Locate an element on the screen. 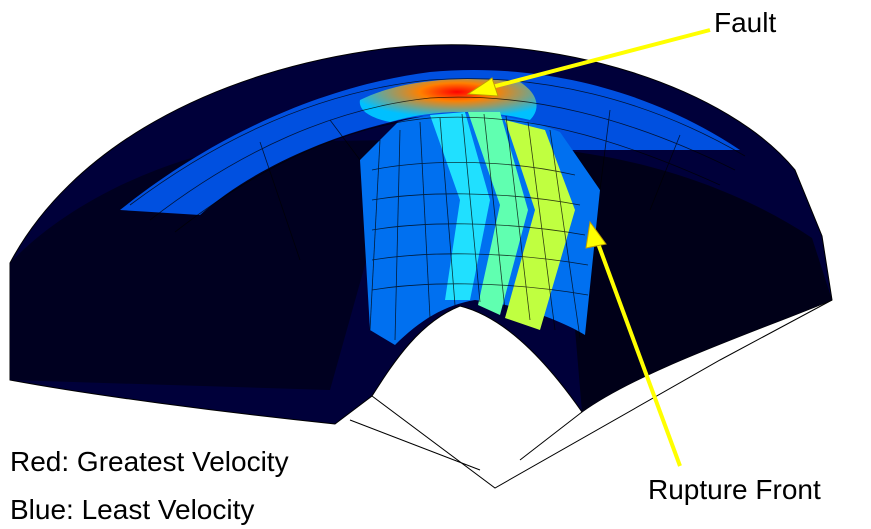 Image resolution: width=871 pixels, height=529 pixels. fault-label: Fault is located at coordinates (745, 22).